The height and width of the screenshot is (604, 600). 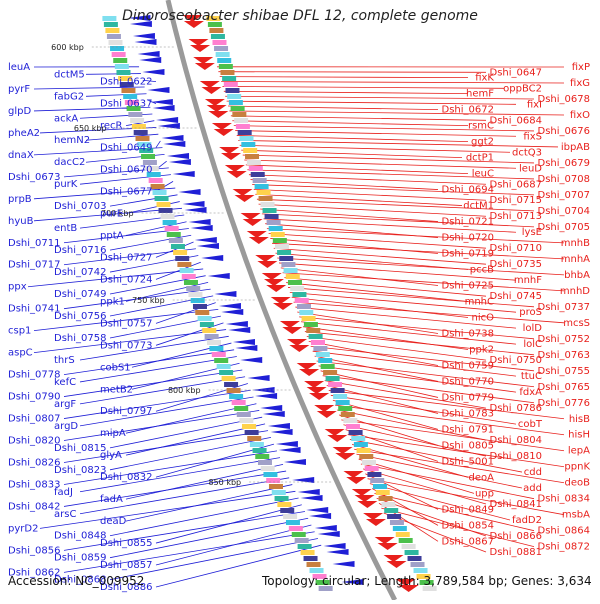 What do you see at coordinates (576, 515) in the screenshot?
I see `gene-label: msbA` at bounding box center [576, 515].